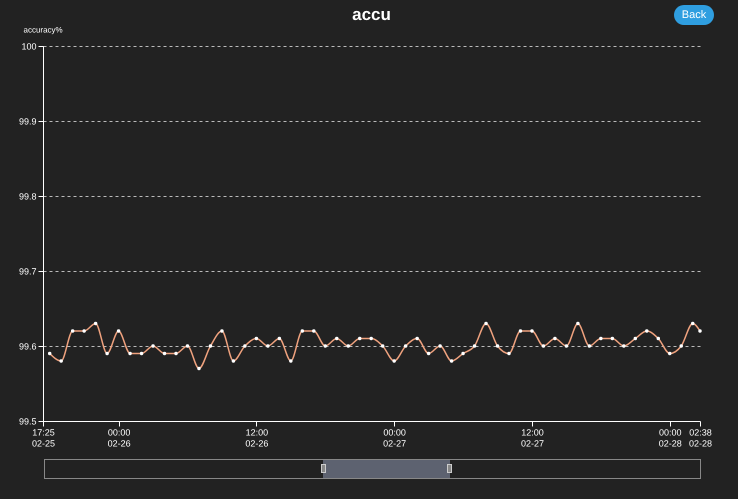  Describe the element at coordinates (700, 438) in the screenshot. I see `x-tick-label: 02:38 02-28` at that location.